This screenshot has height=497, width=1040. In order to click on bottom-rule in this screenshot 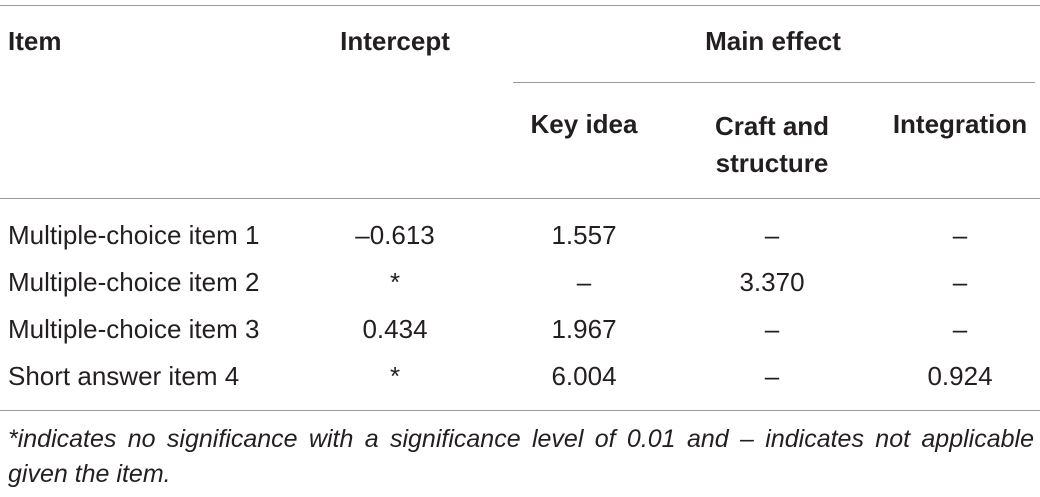, I will do `click(520, 410)`.